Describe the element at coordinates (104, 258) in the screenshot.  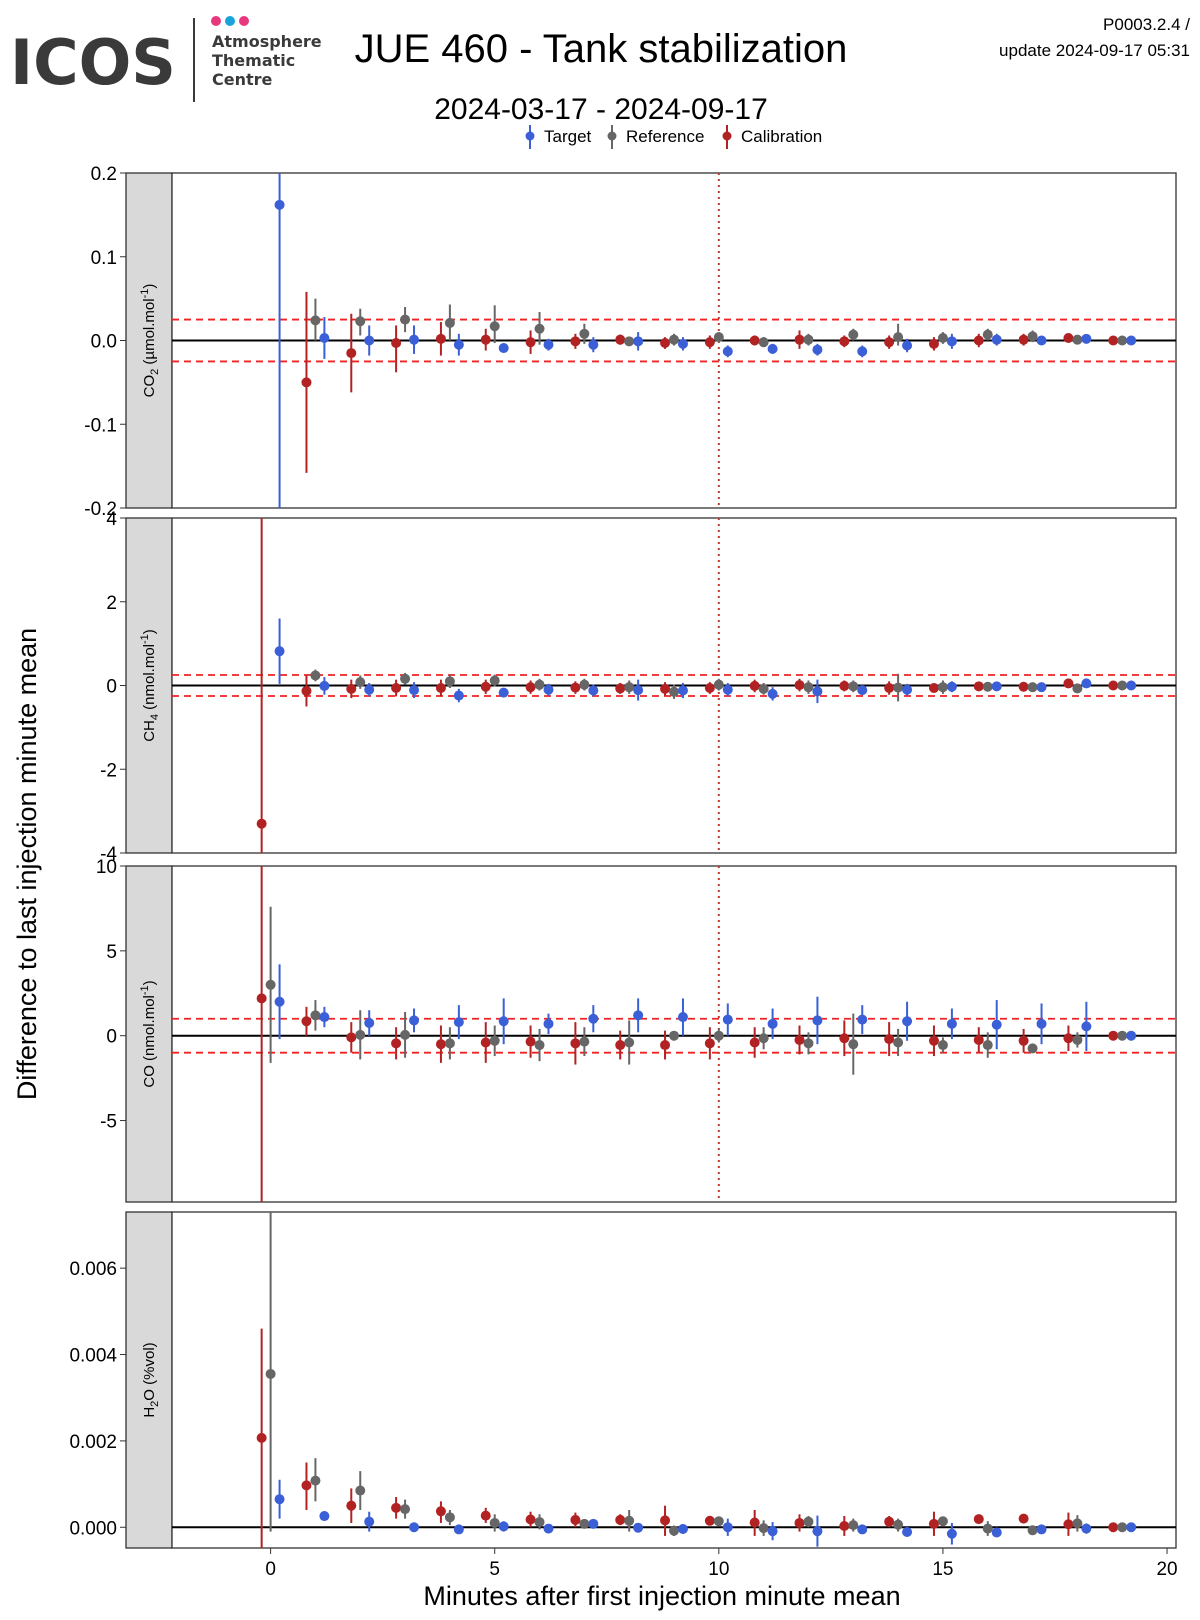
I see `y-tick-label: 0.1` at that location.